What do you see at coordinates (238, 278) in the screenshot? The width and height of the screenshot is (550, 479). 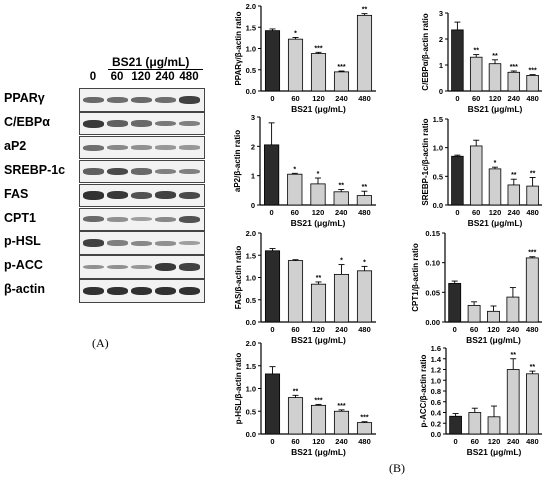 I see `y-axis-label: FAS/β-actin ratio` at bounding box center [238, 278].